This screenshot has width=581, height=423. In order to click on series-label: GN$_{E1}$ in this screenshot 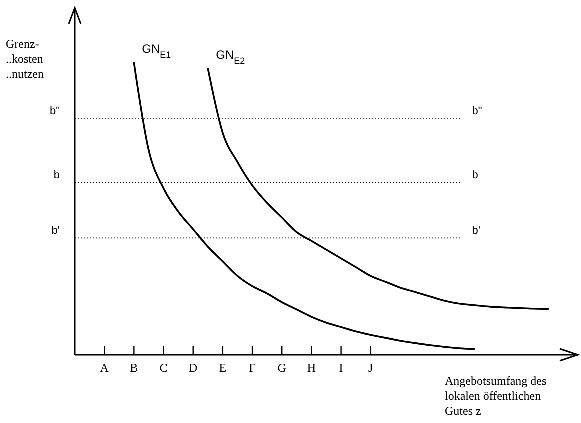, I will do `click(157, 51)`.